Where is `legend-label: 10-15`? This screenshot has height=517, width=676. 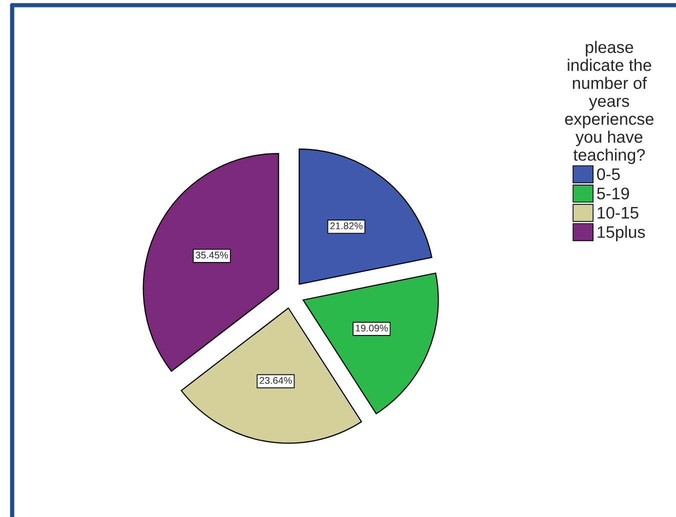
legend-label: 10-15 is located at coordinates (618, 212).